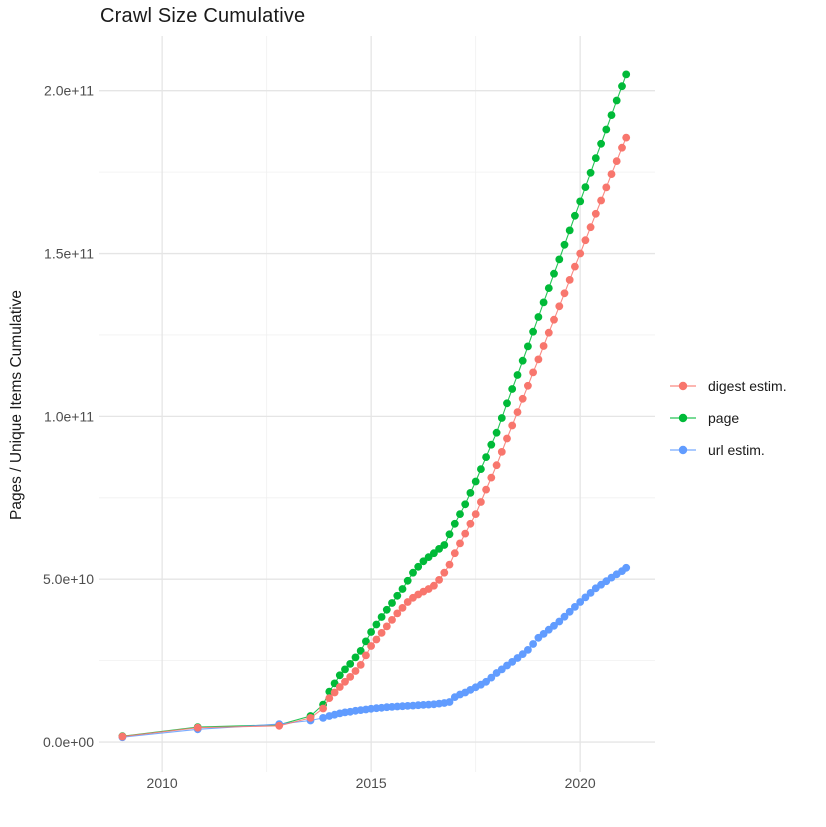  I want to click on legend-key-icon, so click(683, 386).